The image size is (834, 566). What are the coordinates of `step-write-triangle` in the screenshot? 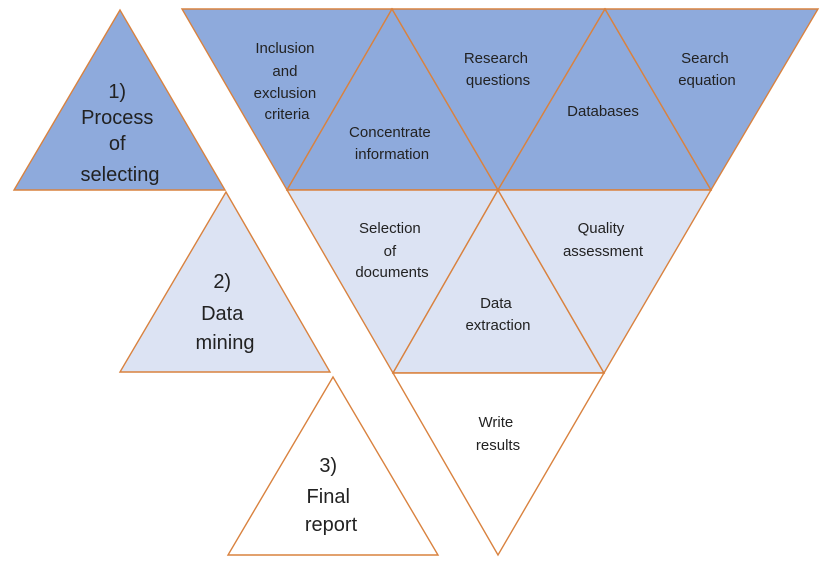 It's located at (498, 464).